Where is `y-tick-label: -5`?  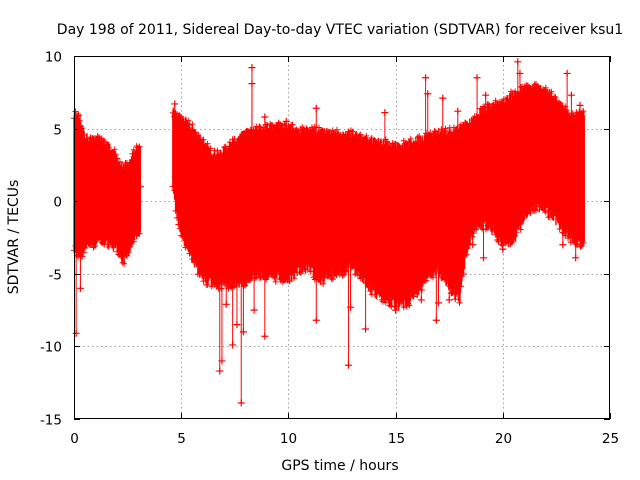
y-tick-label: -5 is located at coordinates (55, 276).